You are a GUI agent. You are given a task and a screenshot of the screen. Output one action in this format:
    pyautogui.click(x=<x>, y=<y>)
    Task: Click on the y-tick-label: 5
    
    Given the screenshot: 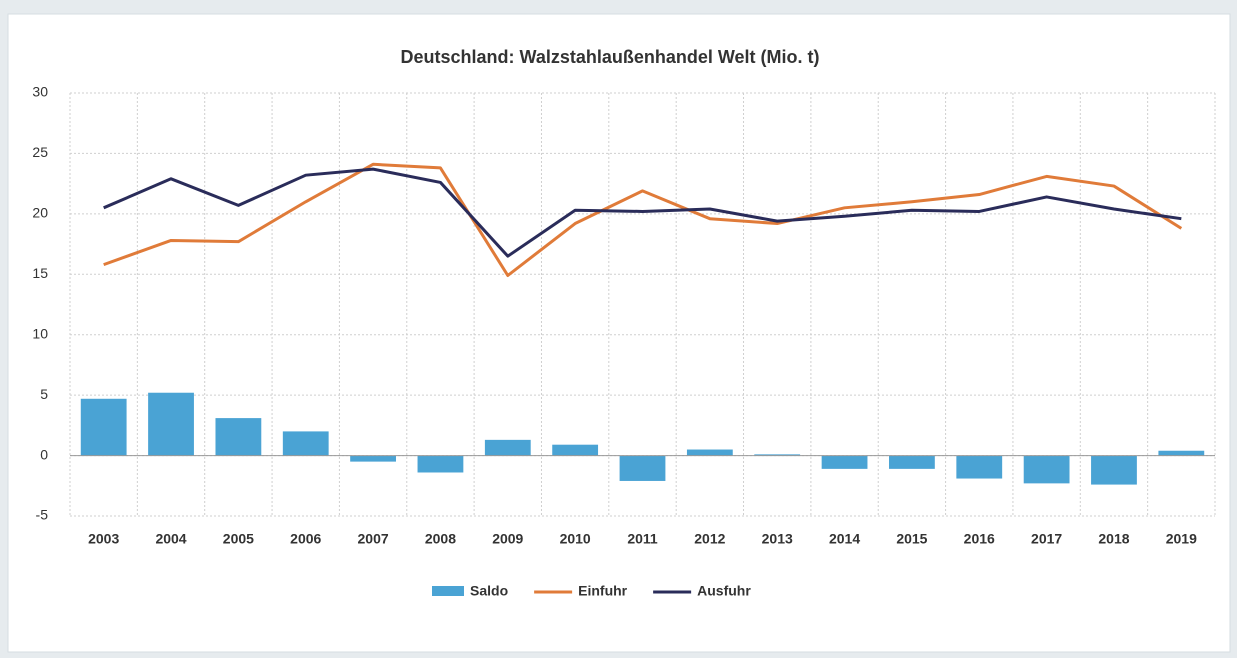 What is the action you would take?
    pyautogui.click(x=44, y=394)
    